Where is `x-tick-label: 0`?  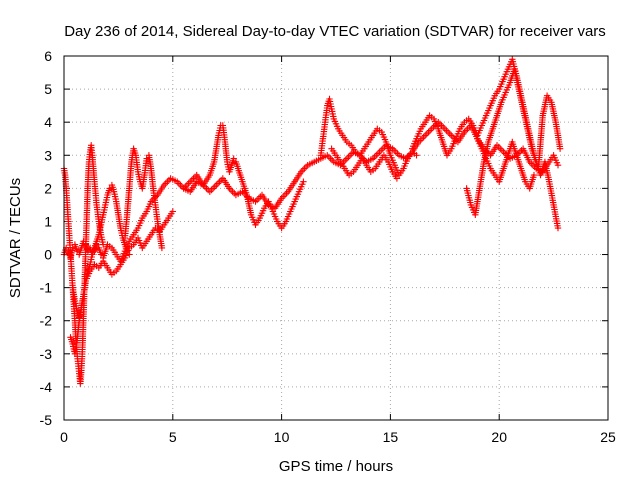
x-tick-label: 0 is located at coordinates (64, 437).